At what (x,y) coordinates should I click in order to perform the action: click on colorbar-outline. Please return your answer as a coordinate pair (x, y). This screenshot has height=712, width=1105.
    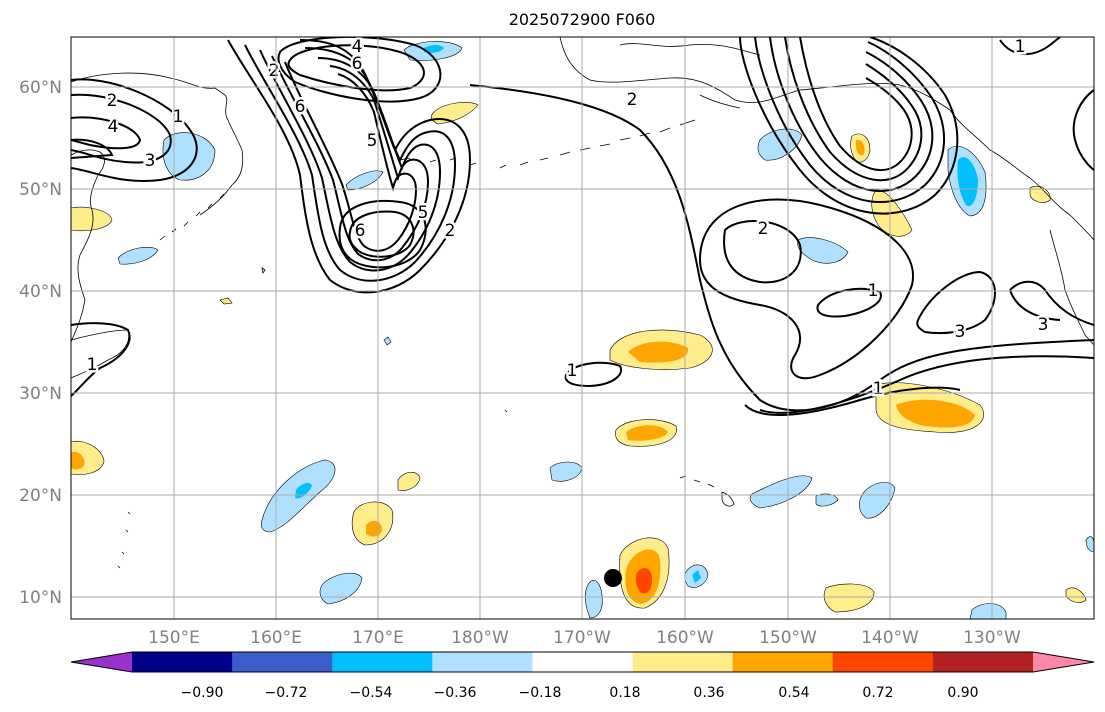
    Looking at the image, I should click on (582, 662).